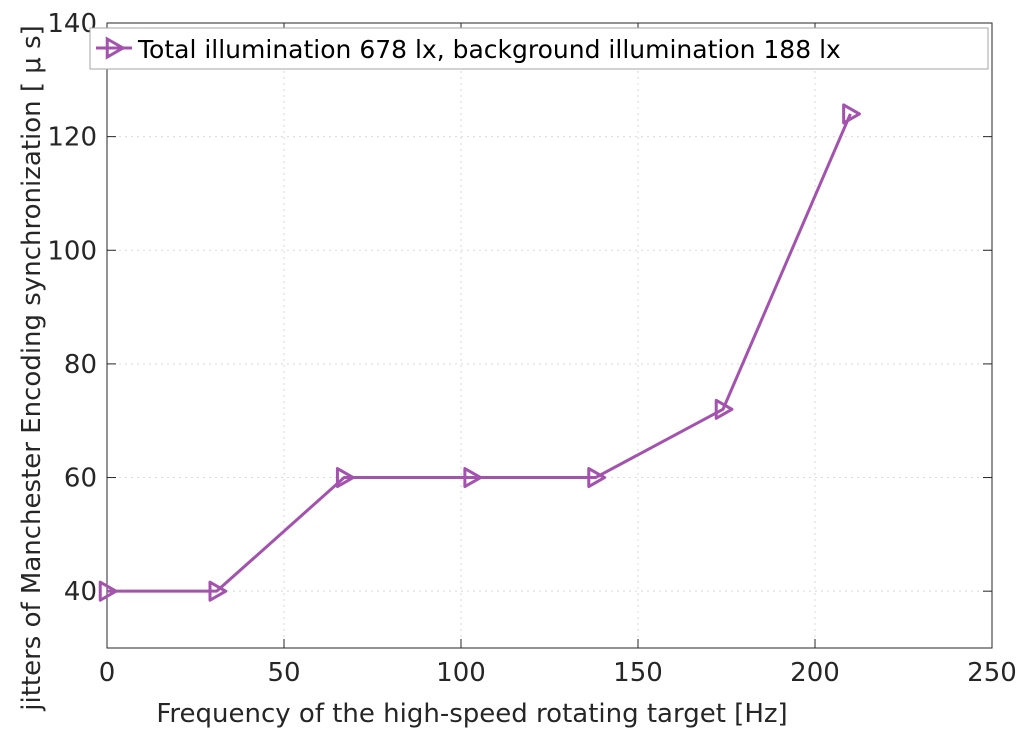 This screenshot has width=1024, height=745. I want to click on y-tick-label: 120, so click(72, 138).